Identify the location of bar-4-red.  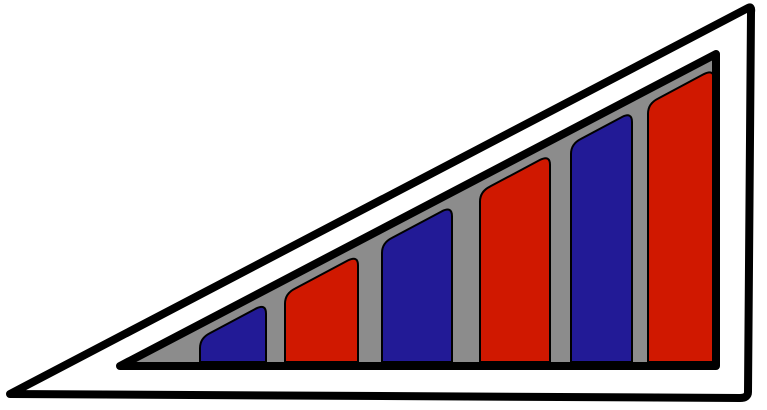
(515, 260).